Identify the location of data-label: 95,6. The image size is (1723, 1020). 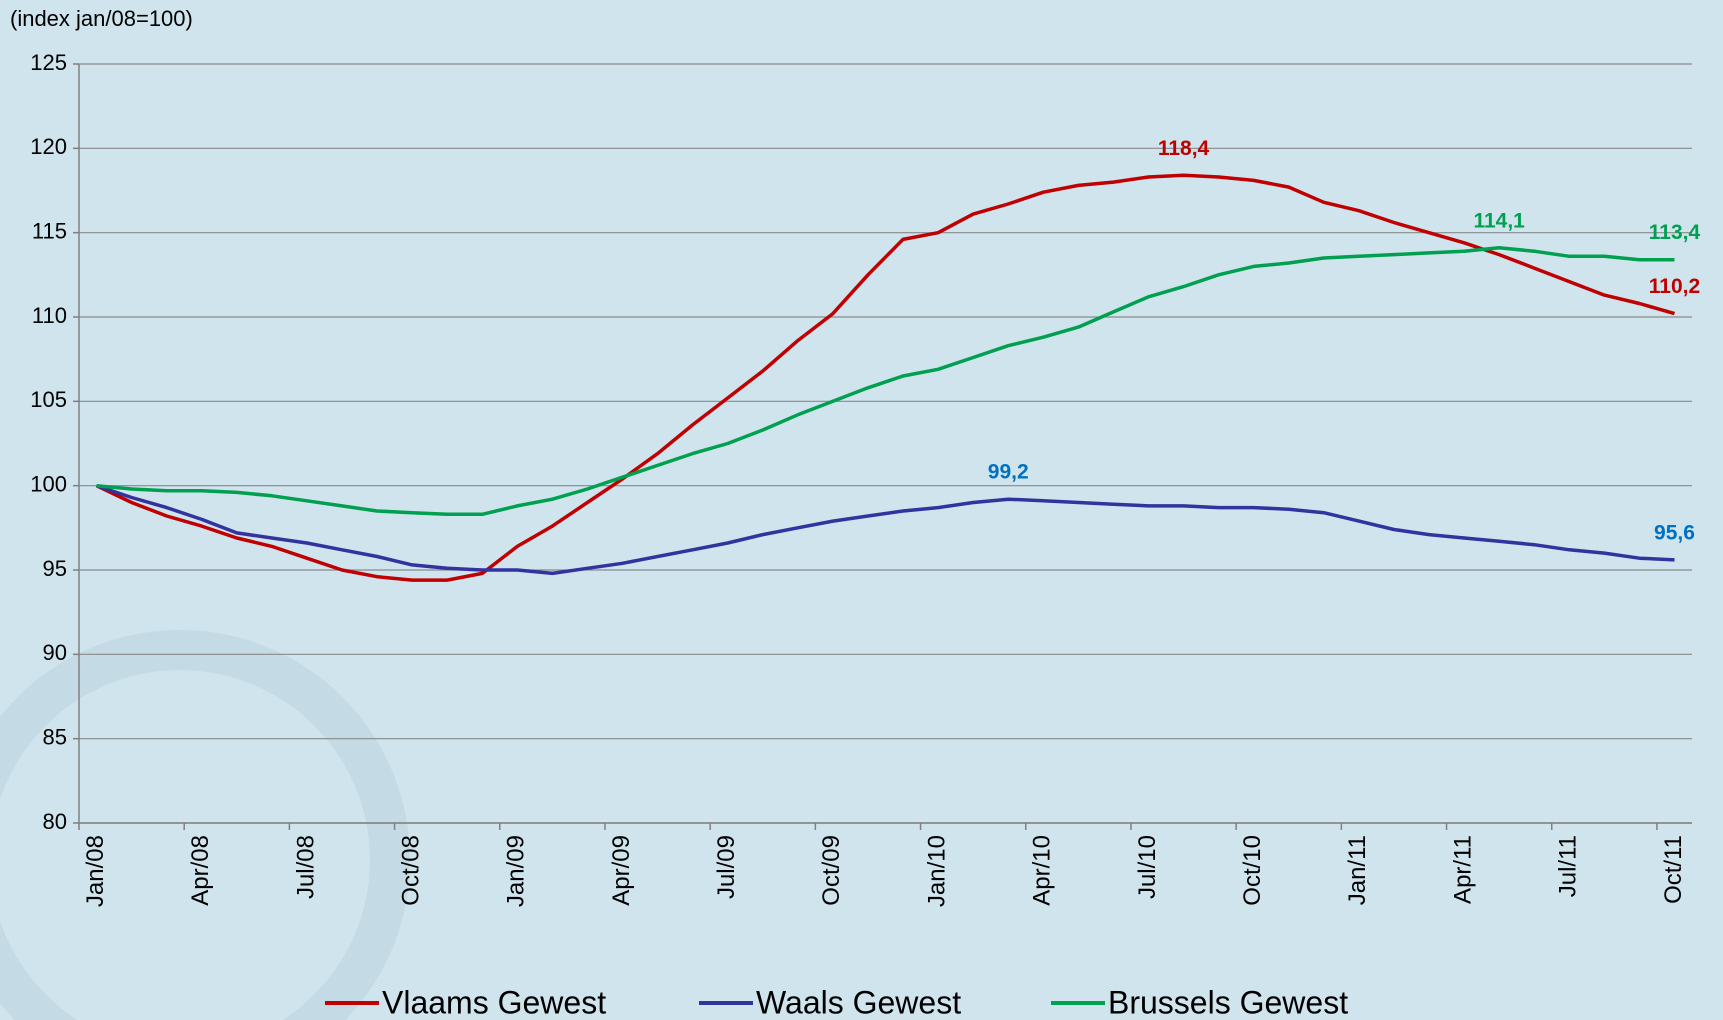
(1674, 532).